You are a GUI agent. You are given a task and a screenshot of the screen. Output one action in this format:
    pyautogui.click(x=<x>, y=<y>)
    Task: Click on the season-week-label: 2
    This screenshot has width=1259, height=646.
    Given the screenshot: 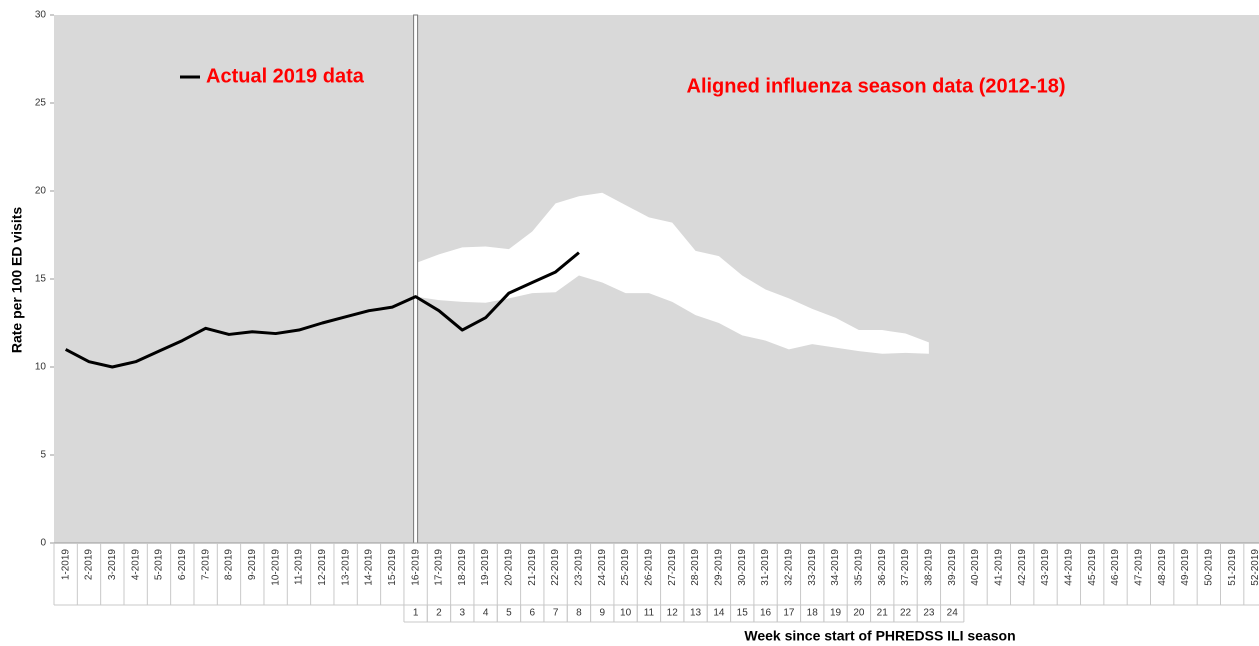 What is the action you would take?
    pyautogui.click(x=439, y=613)
    